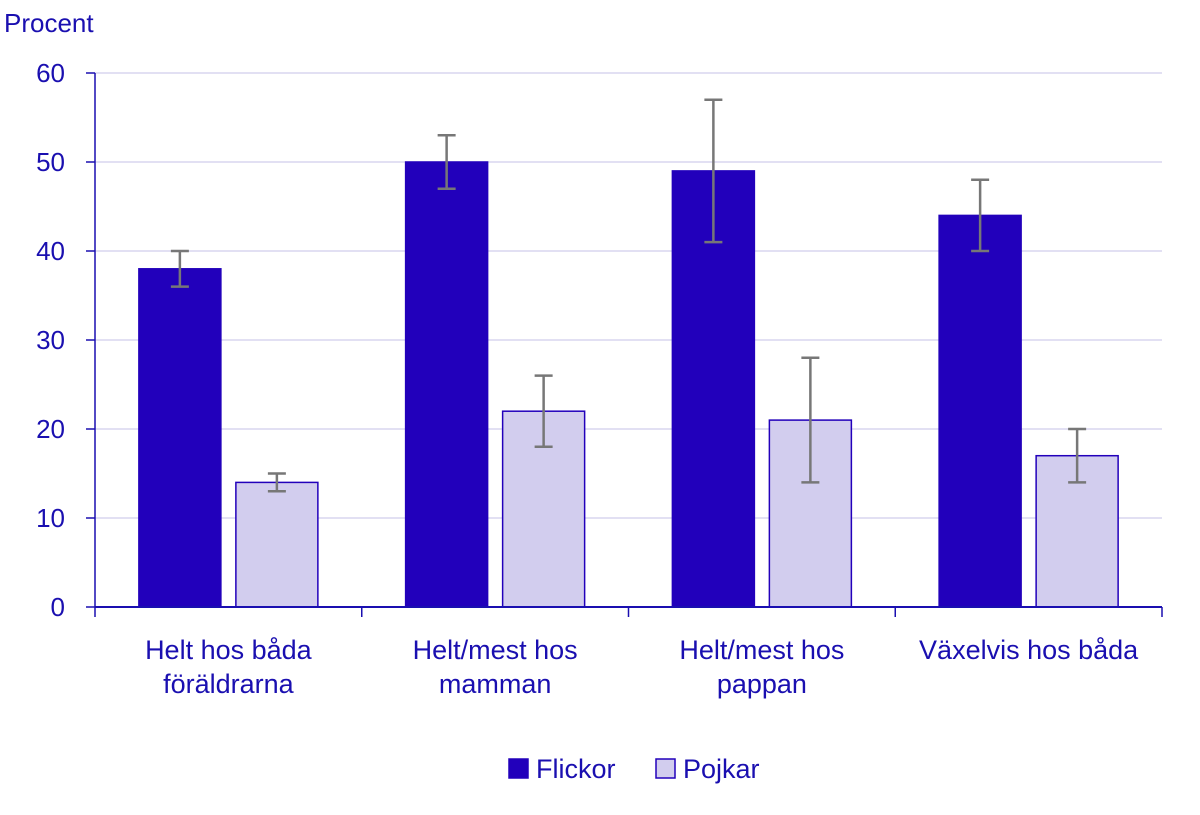 This screenshot has width=1200, height=815. What do you see at coordinates (495, 667) in the screenshot?
I see `x-category-label: Helt/mest hos mamman` at bounding box center [495, 667].